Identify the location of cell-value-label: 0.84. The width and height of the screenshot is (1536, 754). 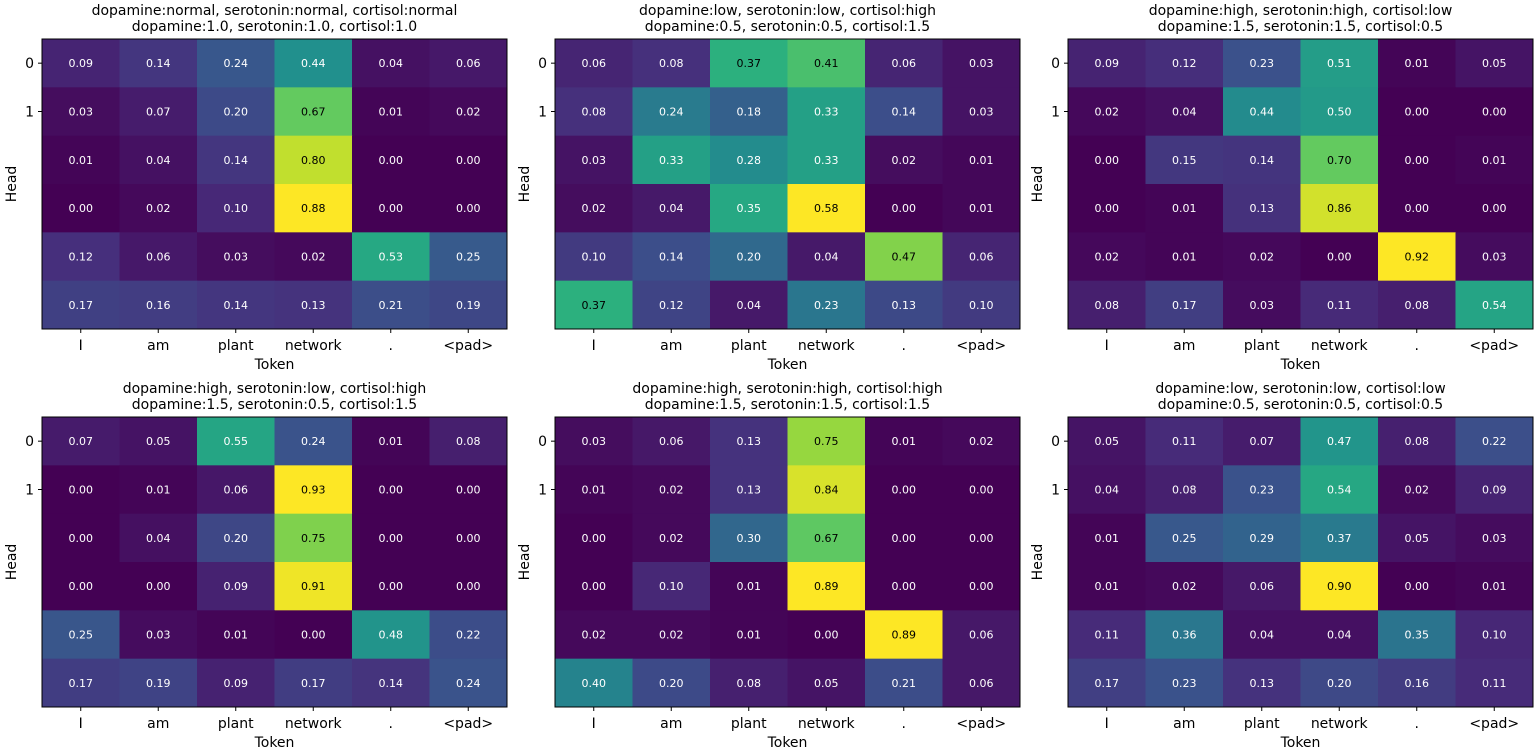
(826, 490).